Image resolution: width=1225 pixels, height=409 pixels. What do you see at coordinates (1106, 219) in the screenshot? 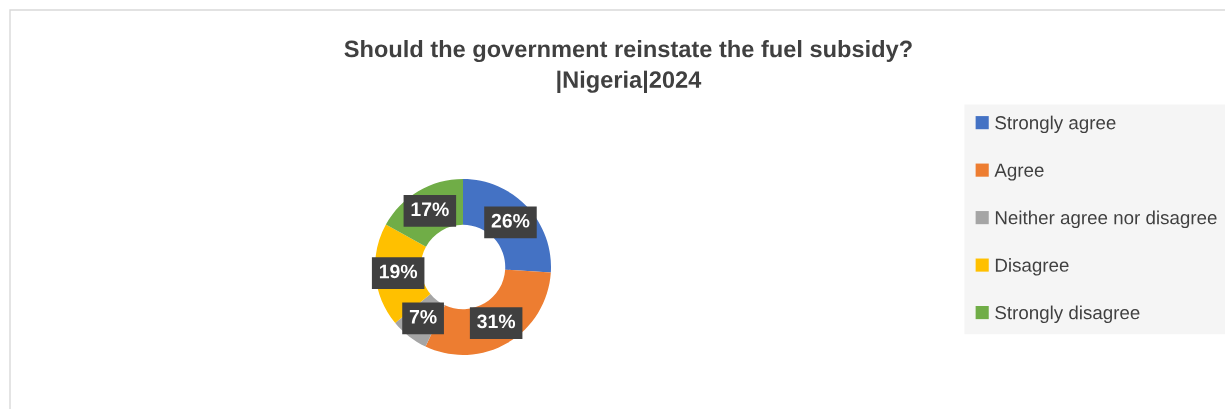
I see `legend-label: Neither agree nor disagree` at bounding box center [1106, 219].